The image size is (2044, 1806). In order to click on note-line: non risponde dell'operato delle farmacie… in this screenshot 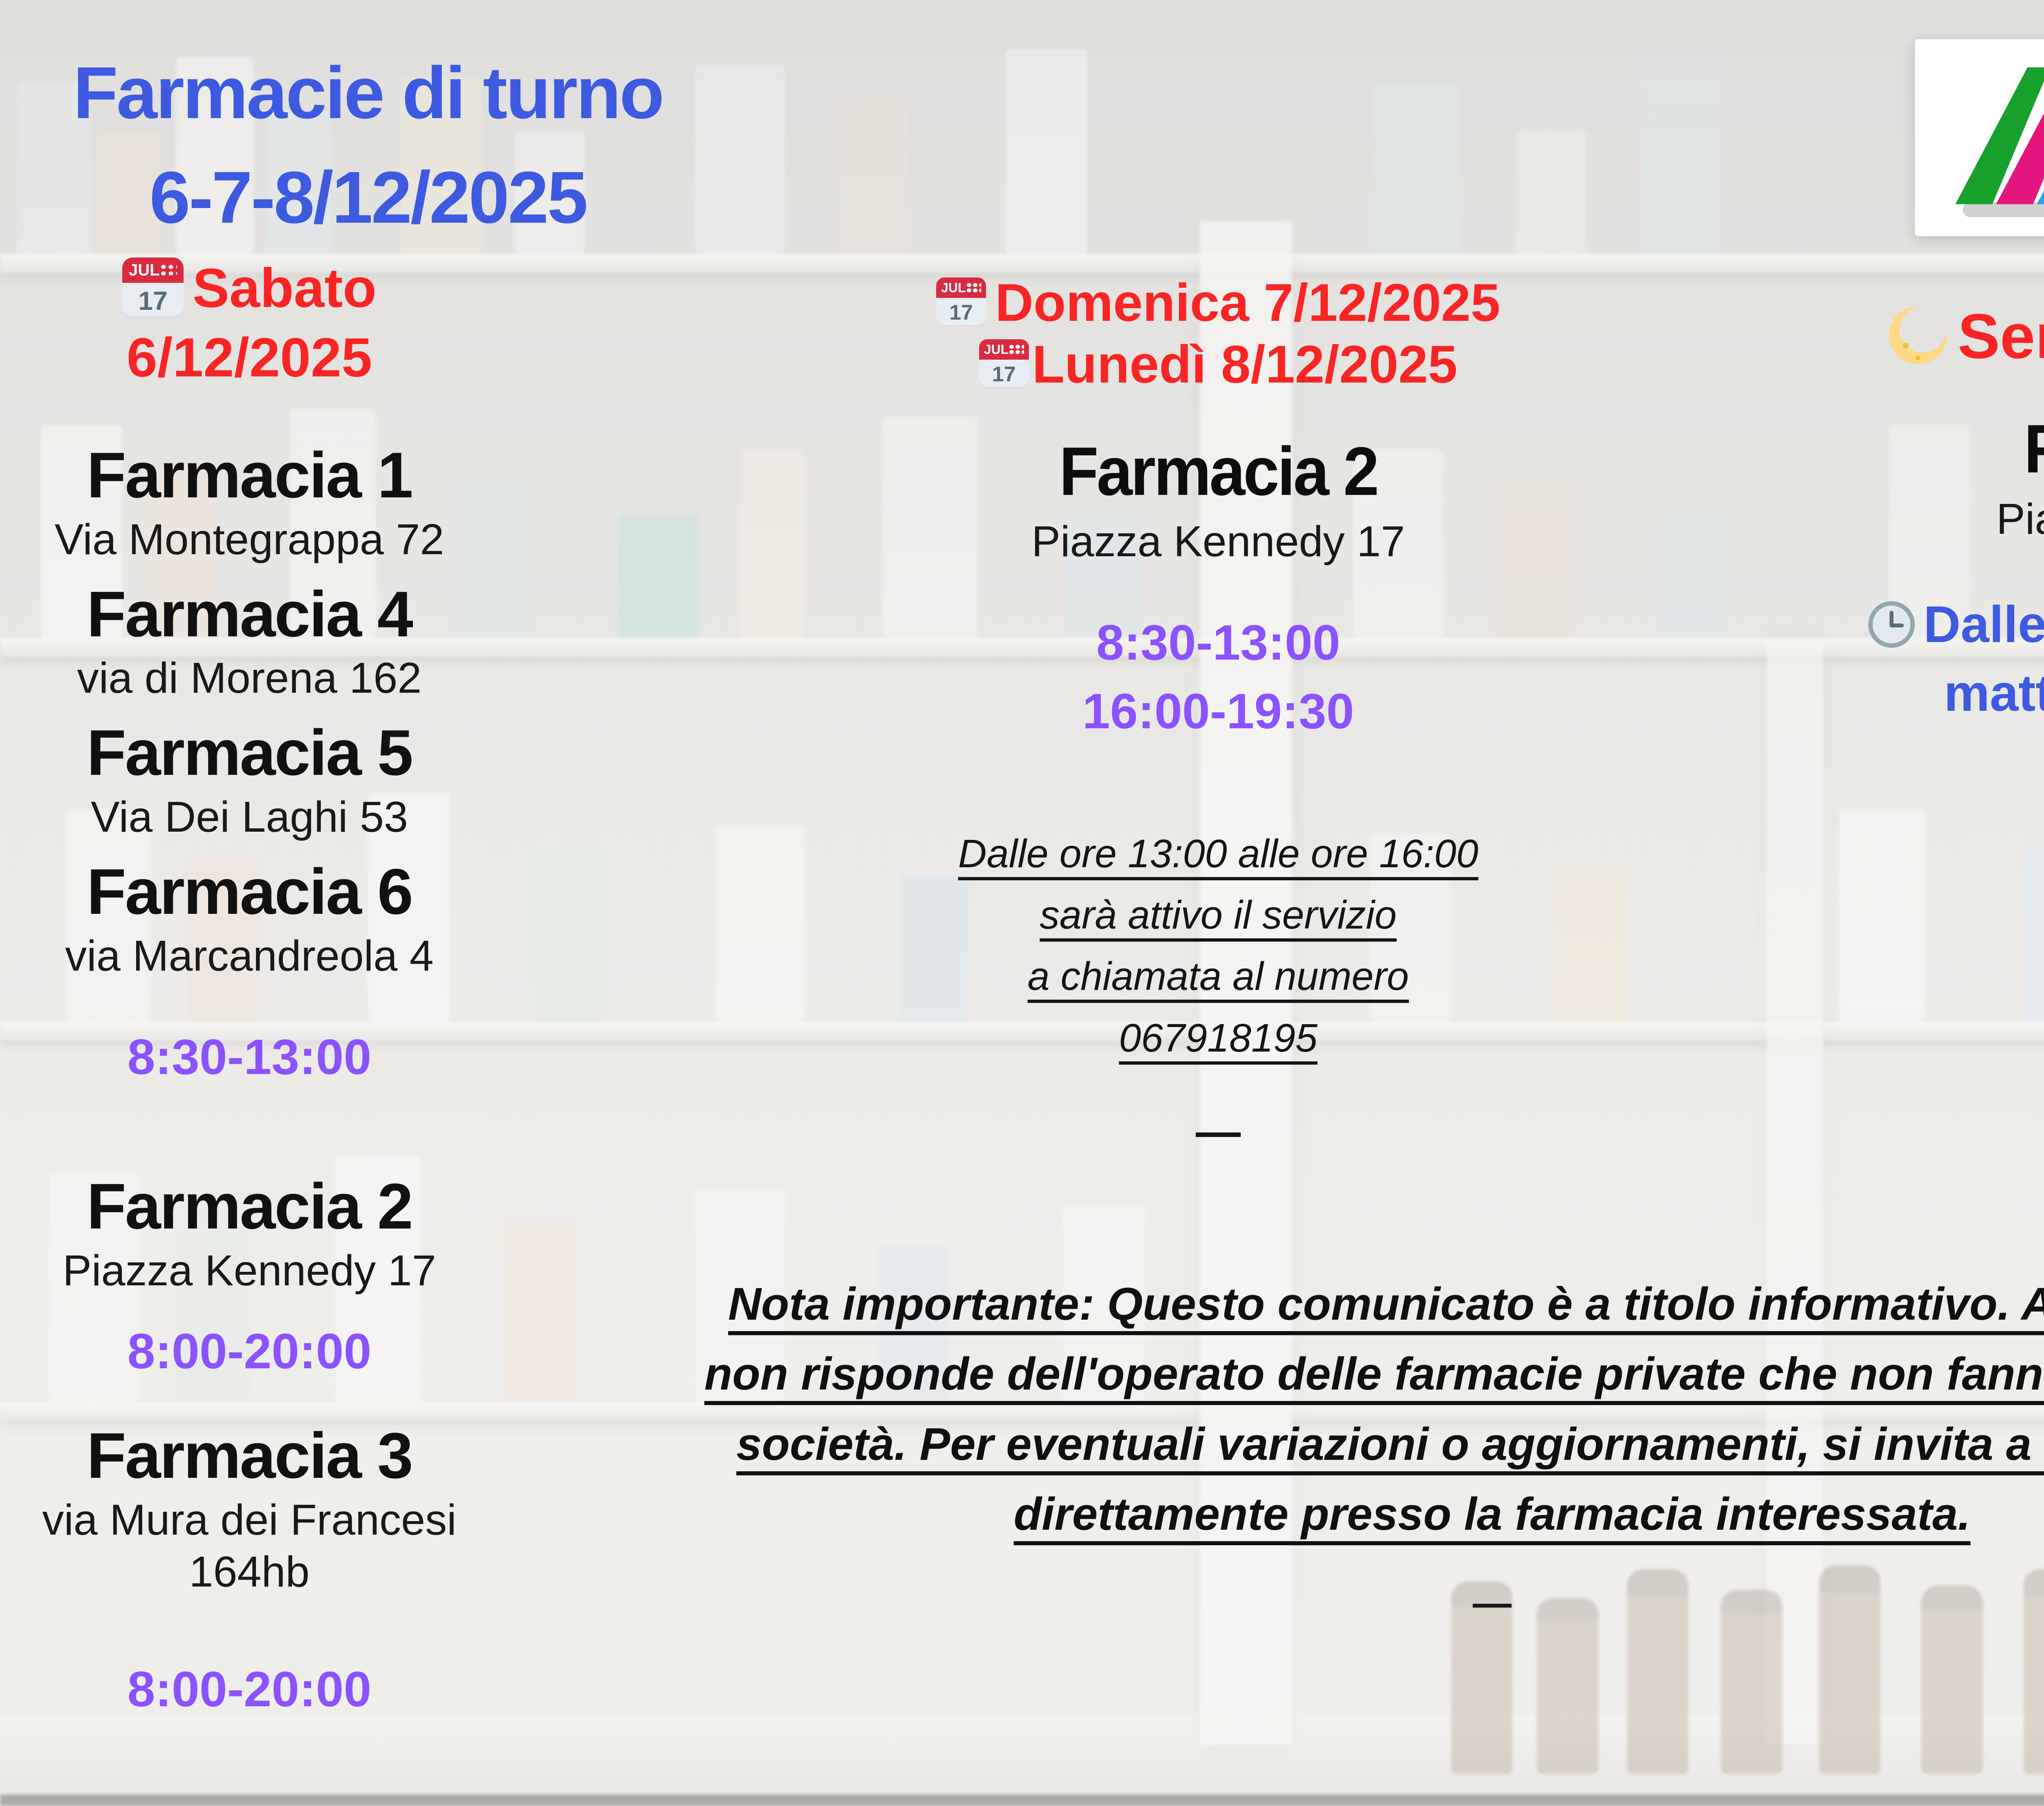, I will do `click(1374, 1374)`.